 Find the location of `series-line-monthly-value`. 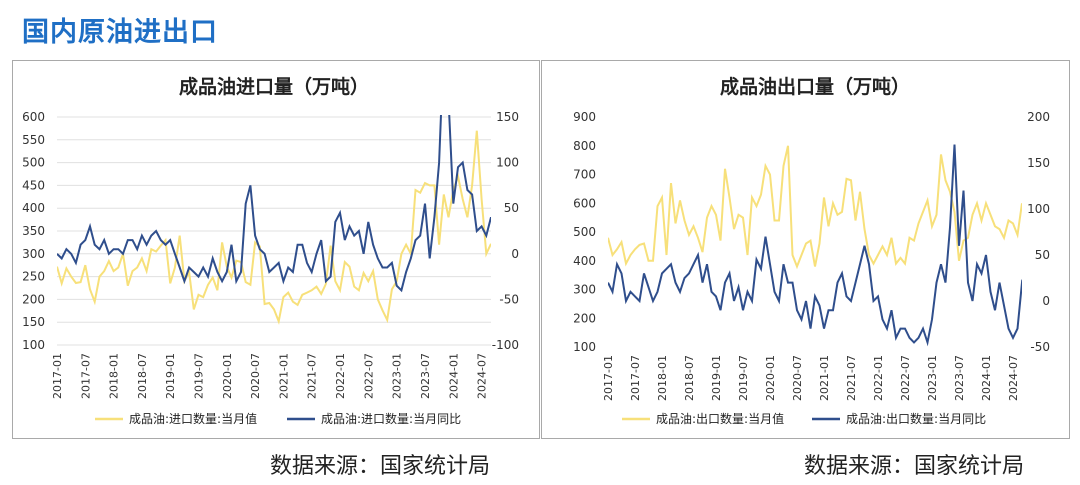

series-line-monthly-value is located at coordinates (815, 207).